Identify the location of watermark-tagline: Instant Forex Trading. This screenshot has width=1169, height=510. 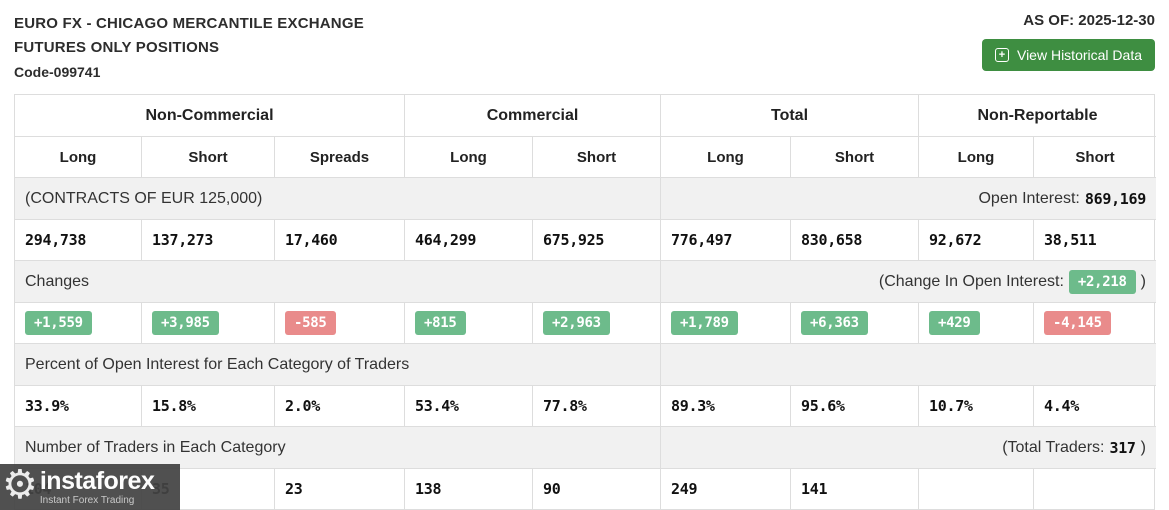
(87, 500).